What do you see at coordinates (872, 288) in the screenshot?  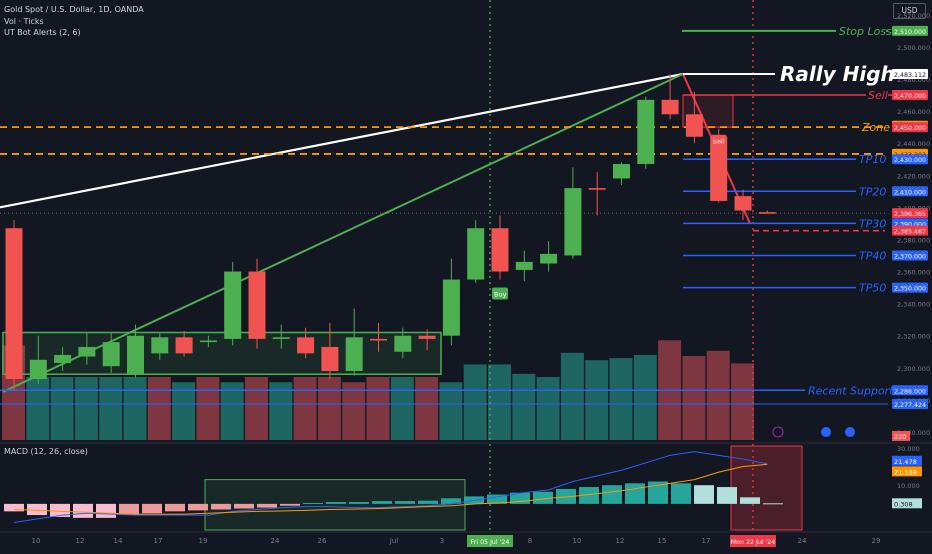 I see `level-label: TP50` at bounding box center [872, 288].